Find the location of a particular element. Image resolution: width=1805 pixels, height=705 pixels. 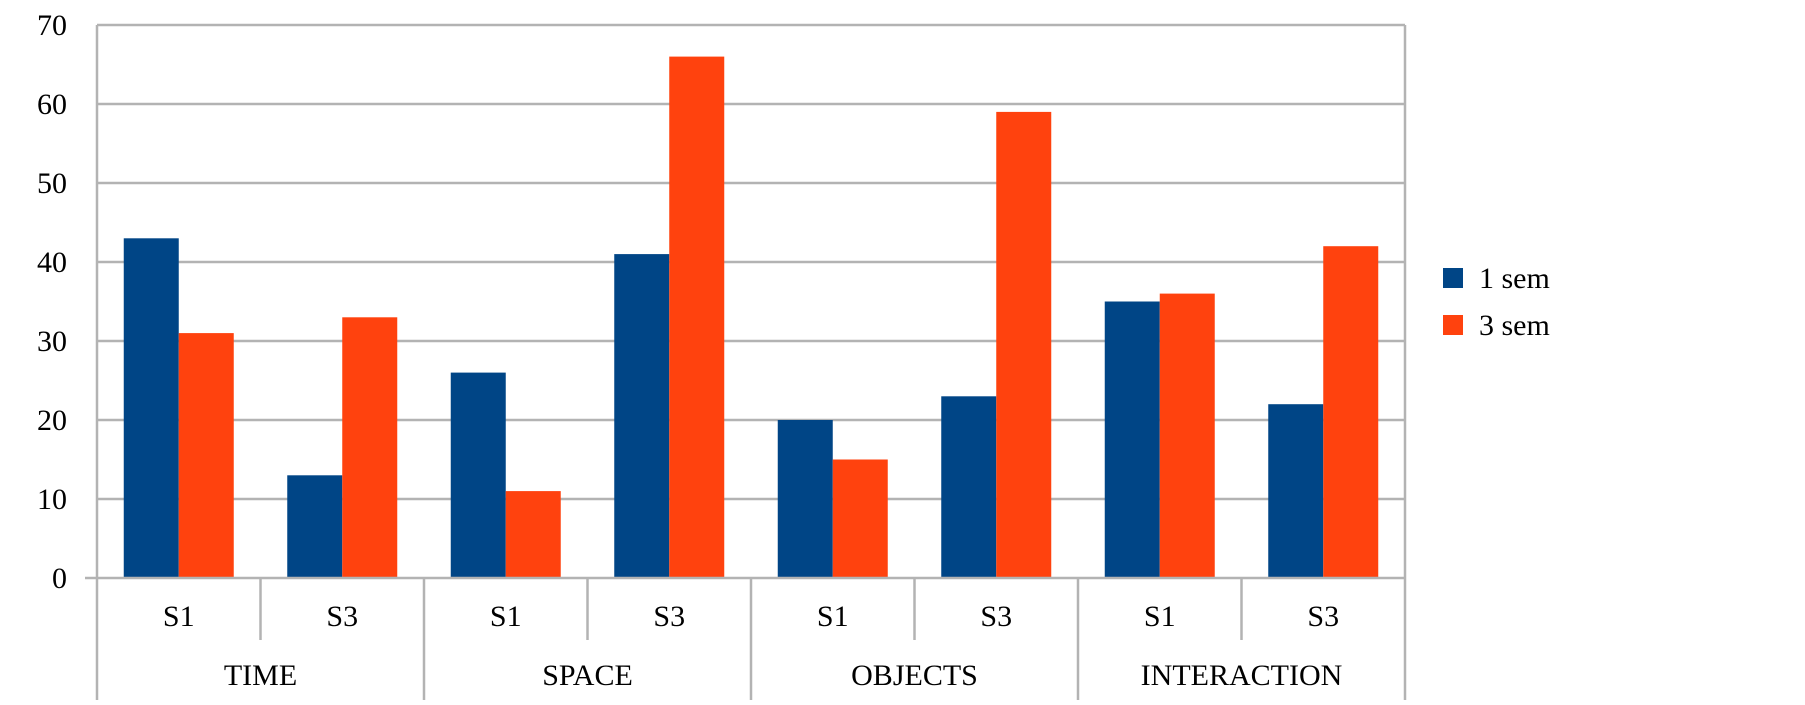

group-label: INTERACTION is located at coordinates (1242, 675).